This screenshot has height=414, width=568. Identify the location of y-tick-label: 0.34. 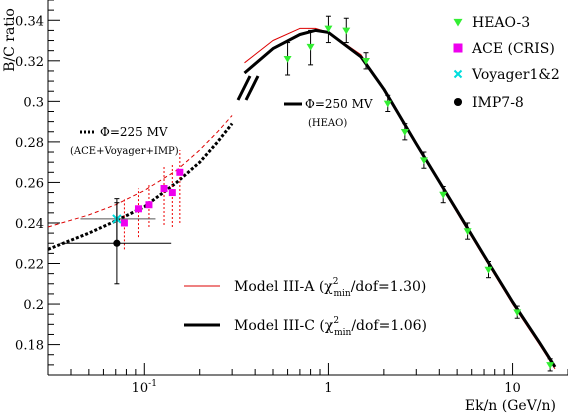
(29, 21).